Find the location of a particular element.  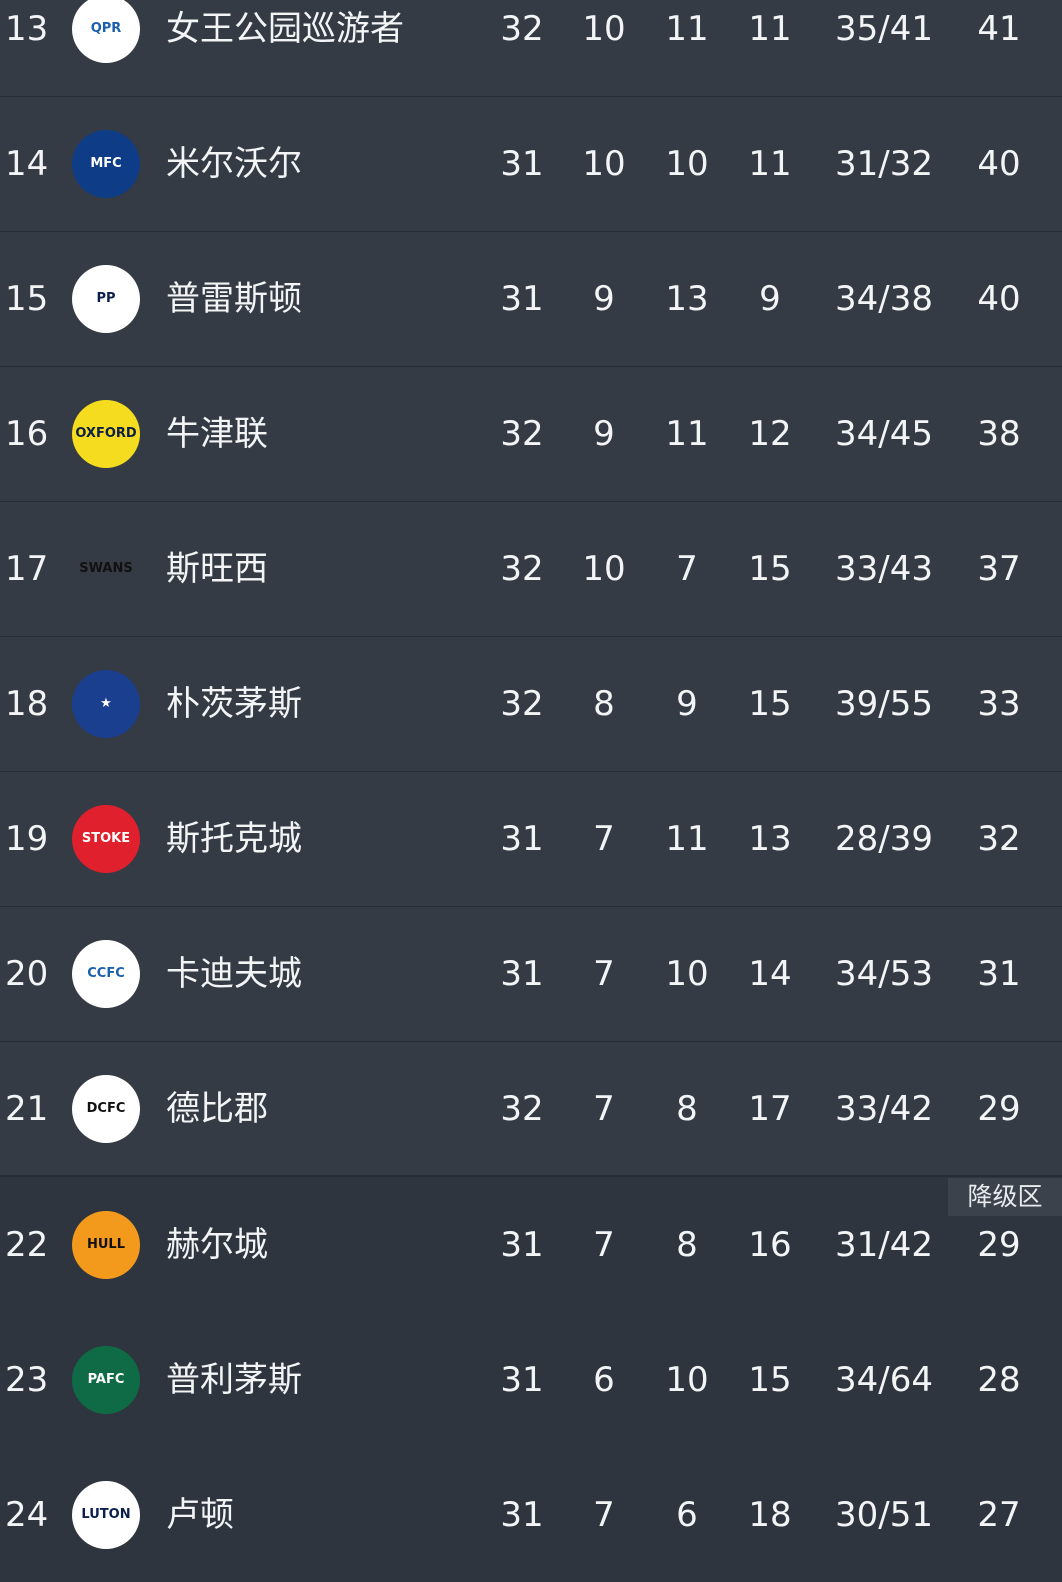

team-name: 朴茨茅斯 is located at coordinates (234, 704).